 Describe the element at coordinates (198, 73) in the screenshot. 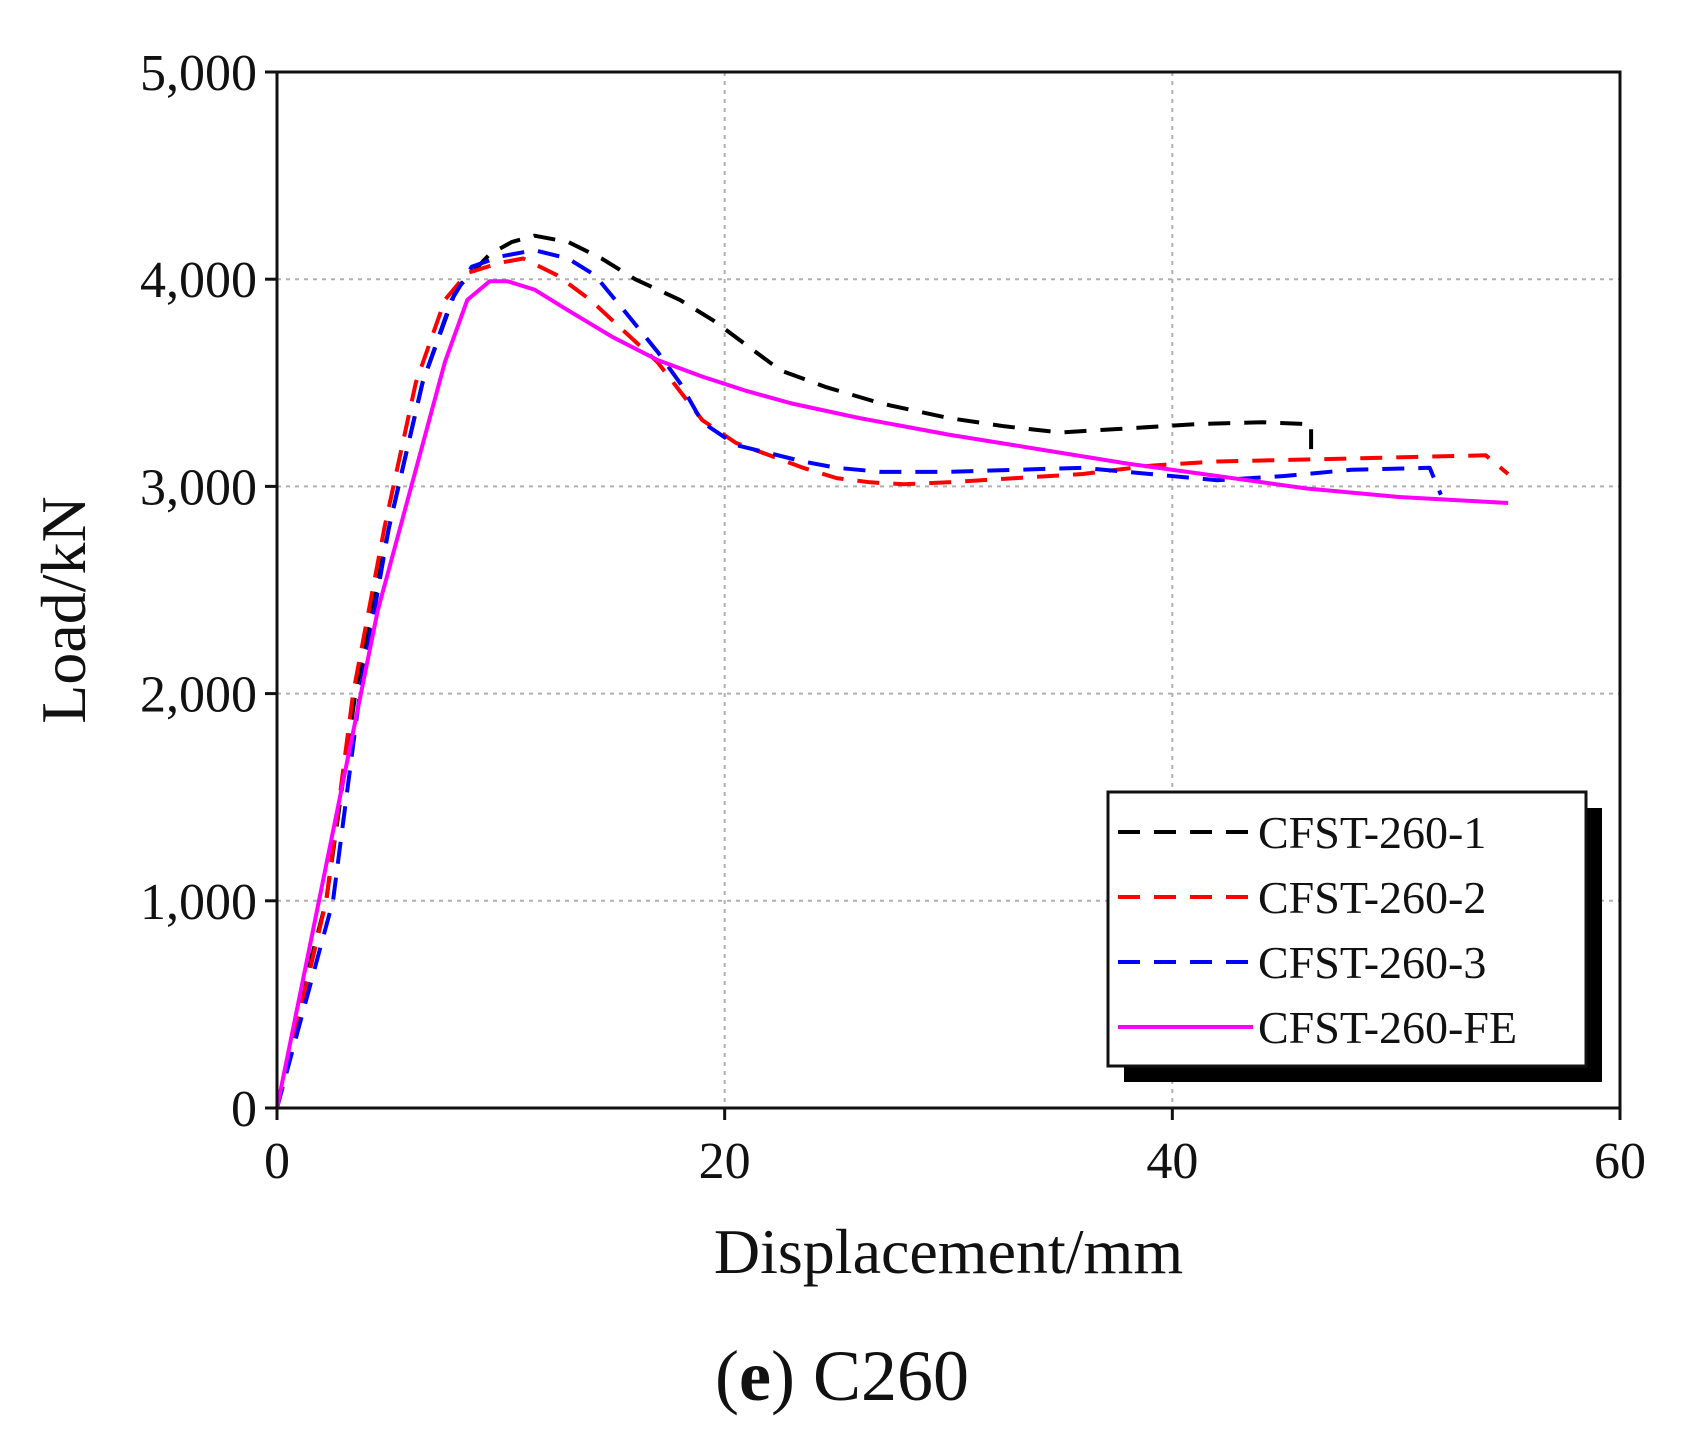

I see `y-tick-label: 5,000` at that location.